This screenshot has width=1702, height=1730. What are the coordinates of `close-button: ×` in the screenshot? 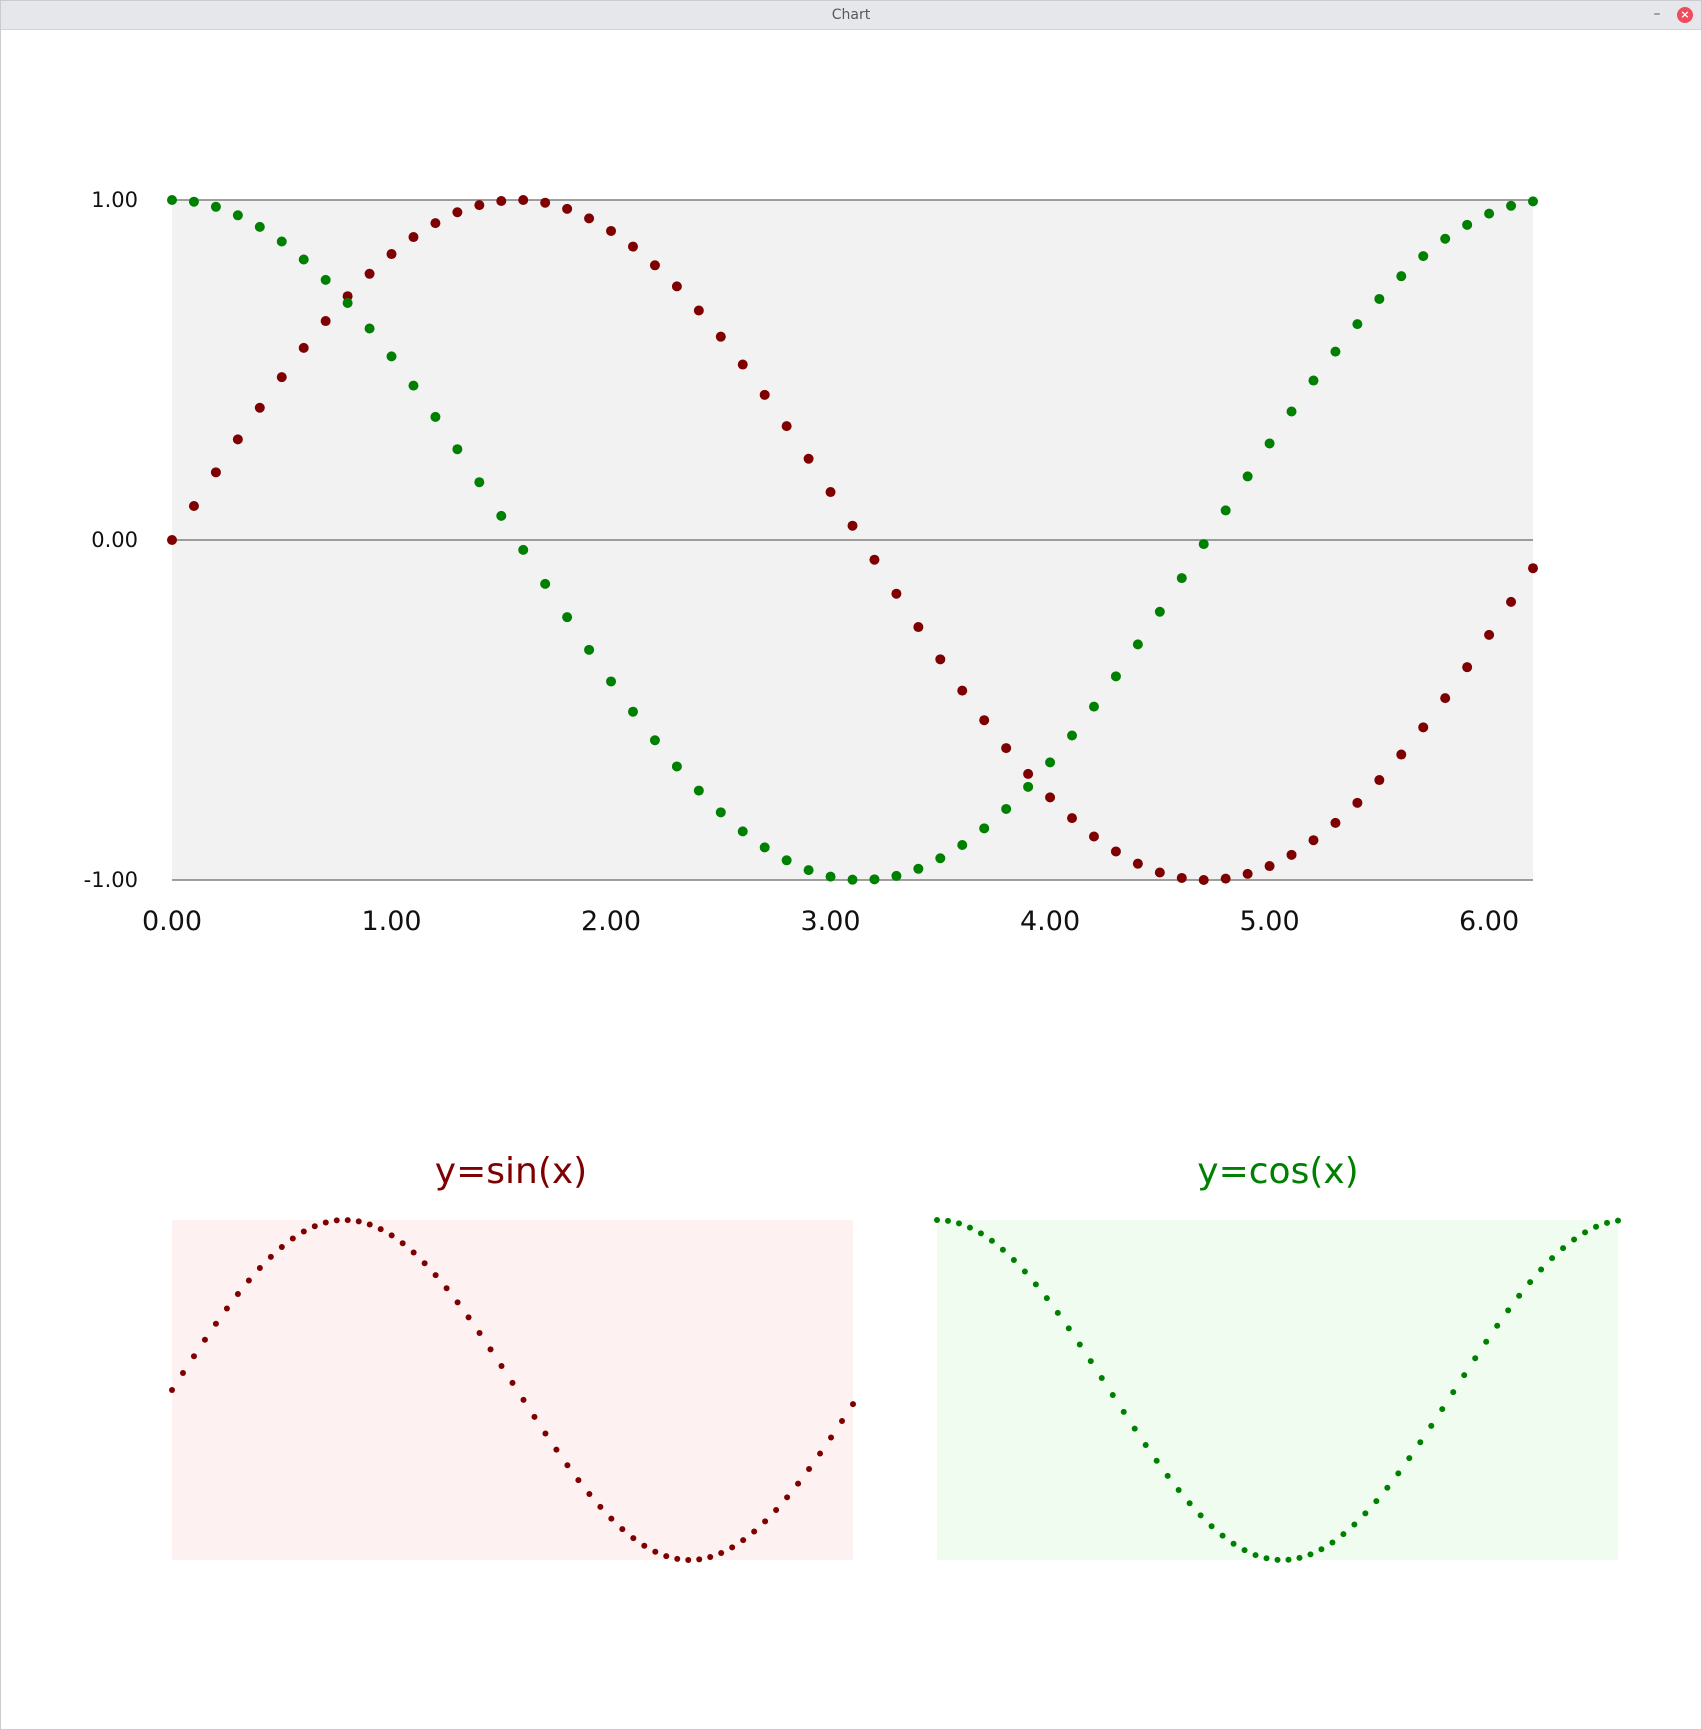 It's located at (1685, 15).